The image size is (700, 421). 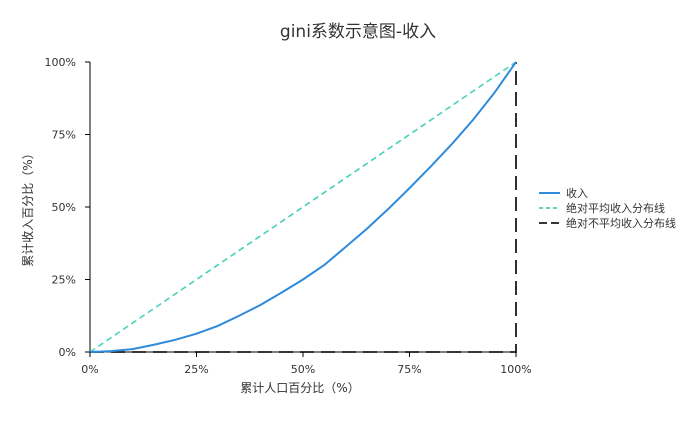 What do you see at coordinates (303, 369) in the screenshot?
I see `x-tick-label: 50%` at bounding box center [303, 369].